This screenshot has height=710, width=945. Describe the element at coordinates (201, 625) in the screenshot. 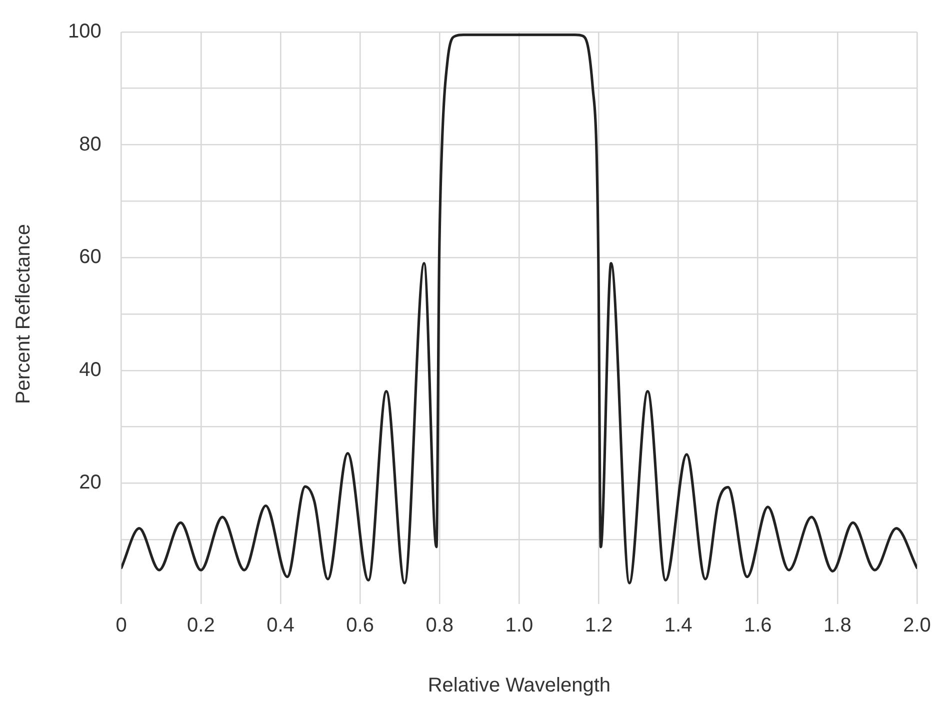

I see `x-tick-label: 0.2` at that location.